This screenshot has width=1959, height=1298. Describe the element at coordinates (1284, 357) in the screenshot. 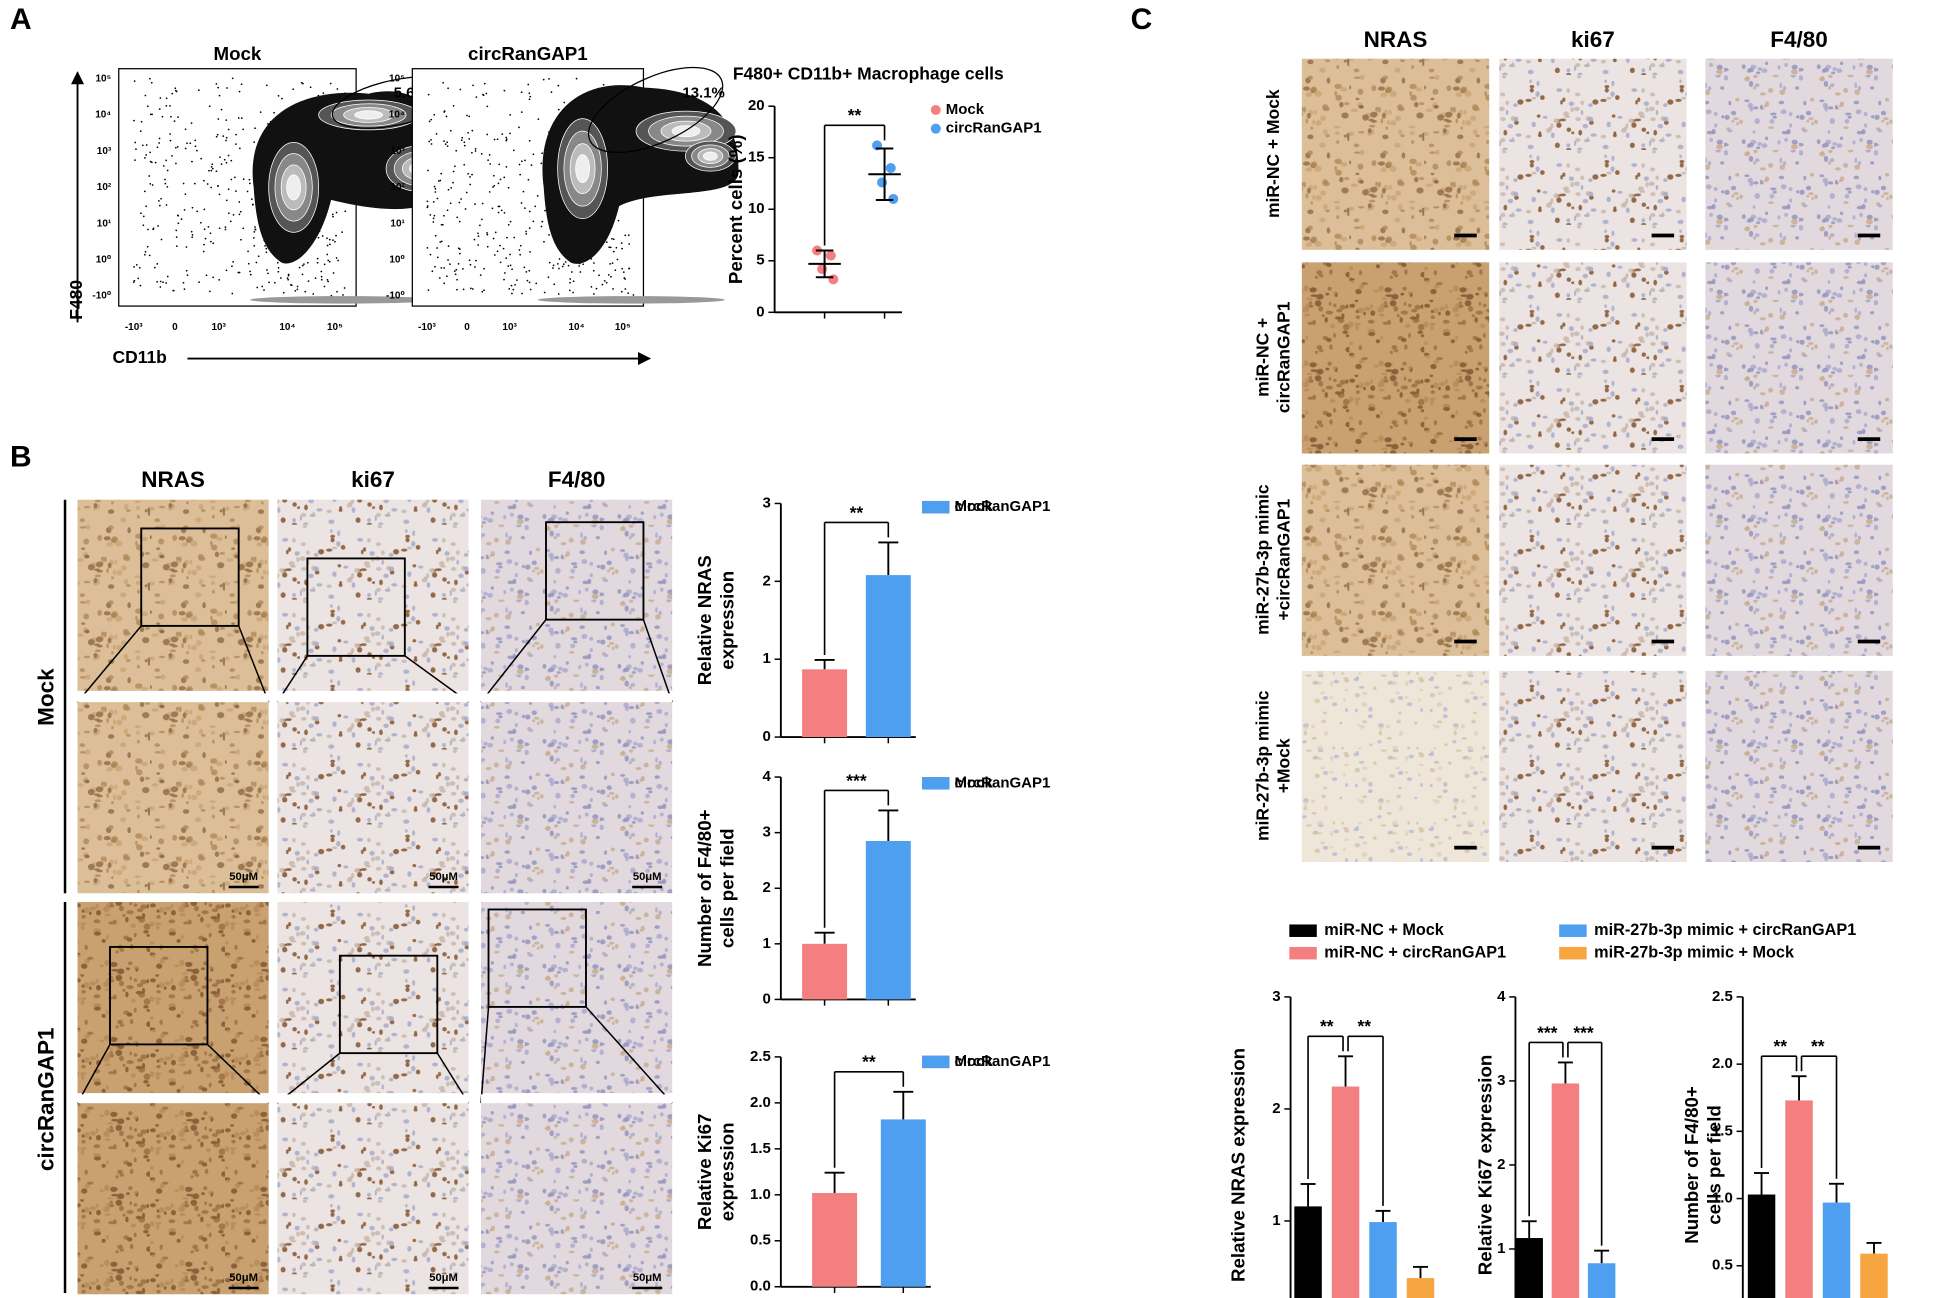

I see `row-label: circRanGAP1` at that location.